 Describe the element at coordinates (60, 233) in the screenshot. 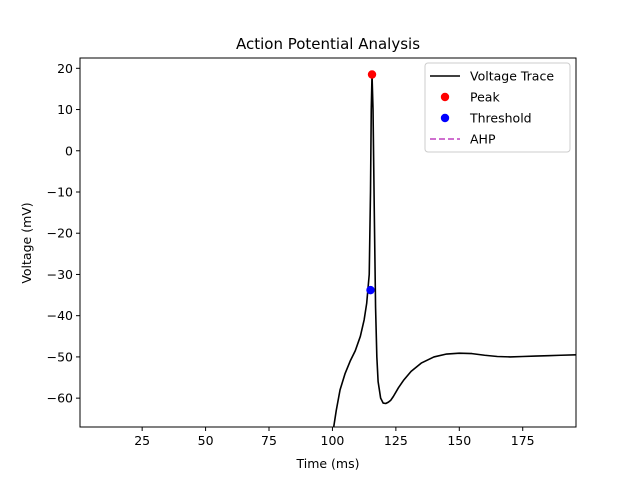

I see `y-tick-label: −20` at that location.